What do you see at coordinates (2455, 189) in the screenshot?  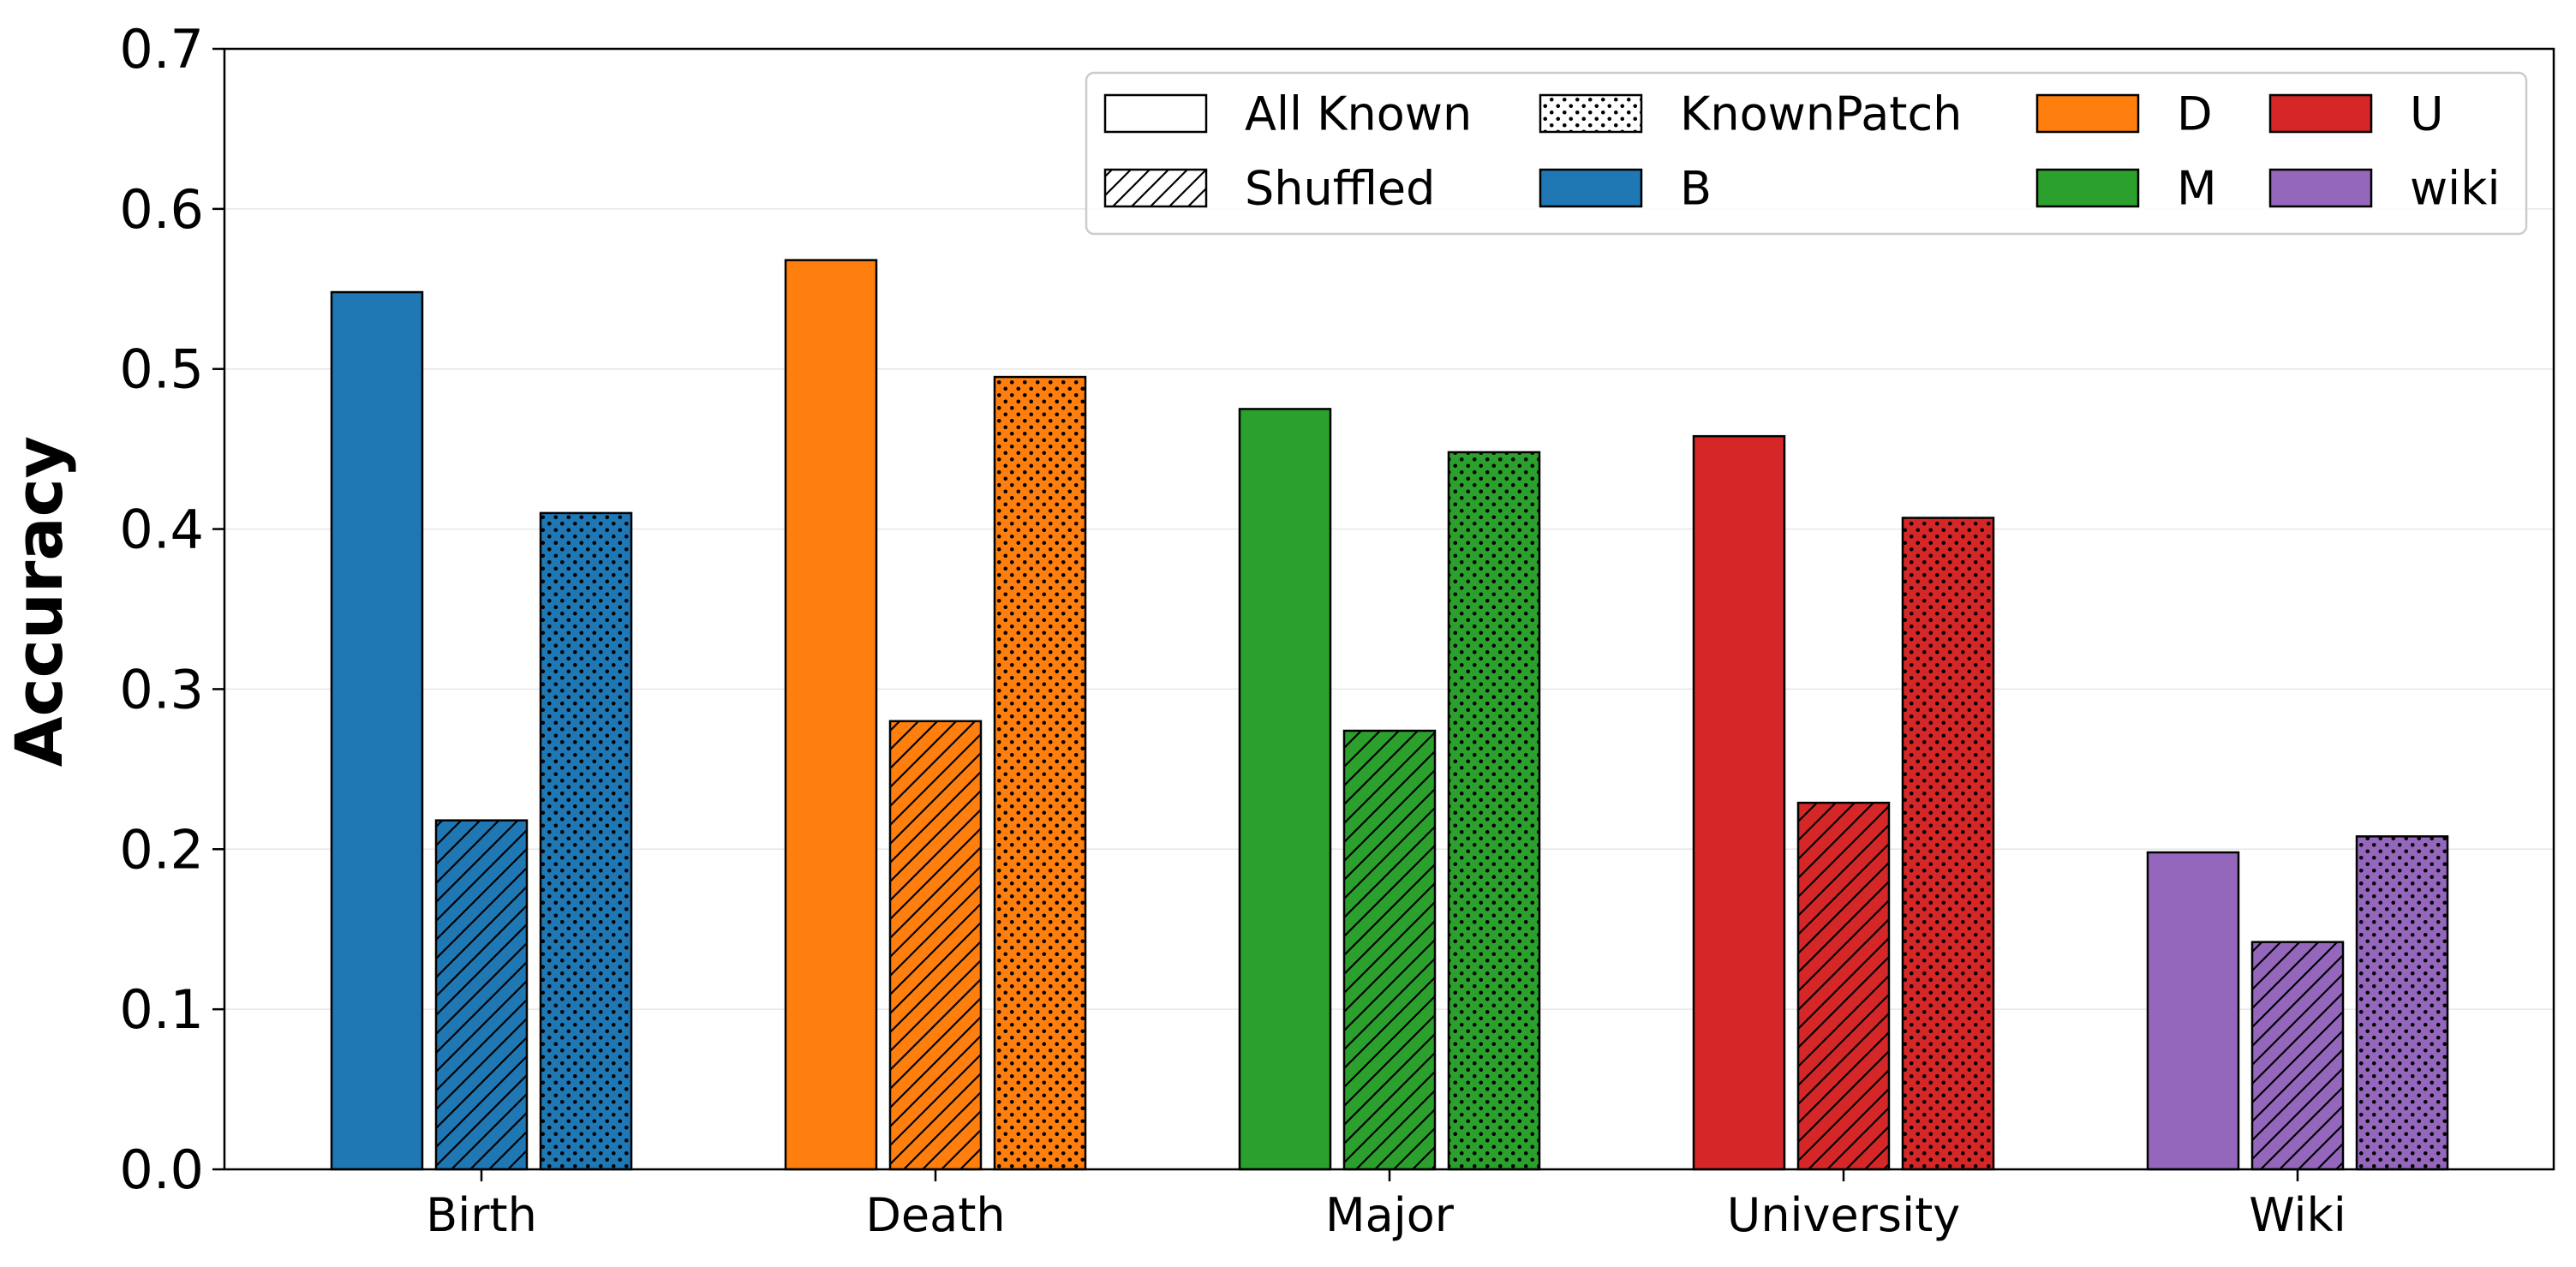 I see `legend-label: wiki` at bounding box center [2455, 189].